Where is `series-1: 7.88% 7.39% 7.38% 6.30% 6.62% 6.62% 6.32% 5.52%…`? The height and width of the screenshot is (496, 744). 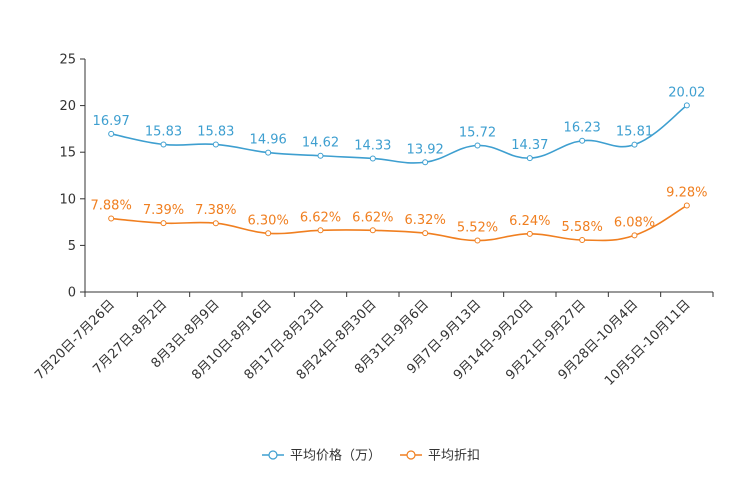
series-1: 7.88% 7.39% 7.38% 6.30% 6.62% 6.62% 6.32% 5.52%… is located at coordinates (399, 215).